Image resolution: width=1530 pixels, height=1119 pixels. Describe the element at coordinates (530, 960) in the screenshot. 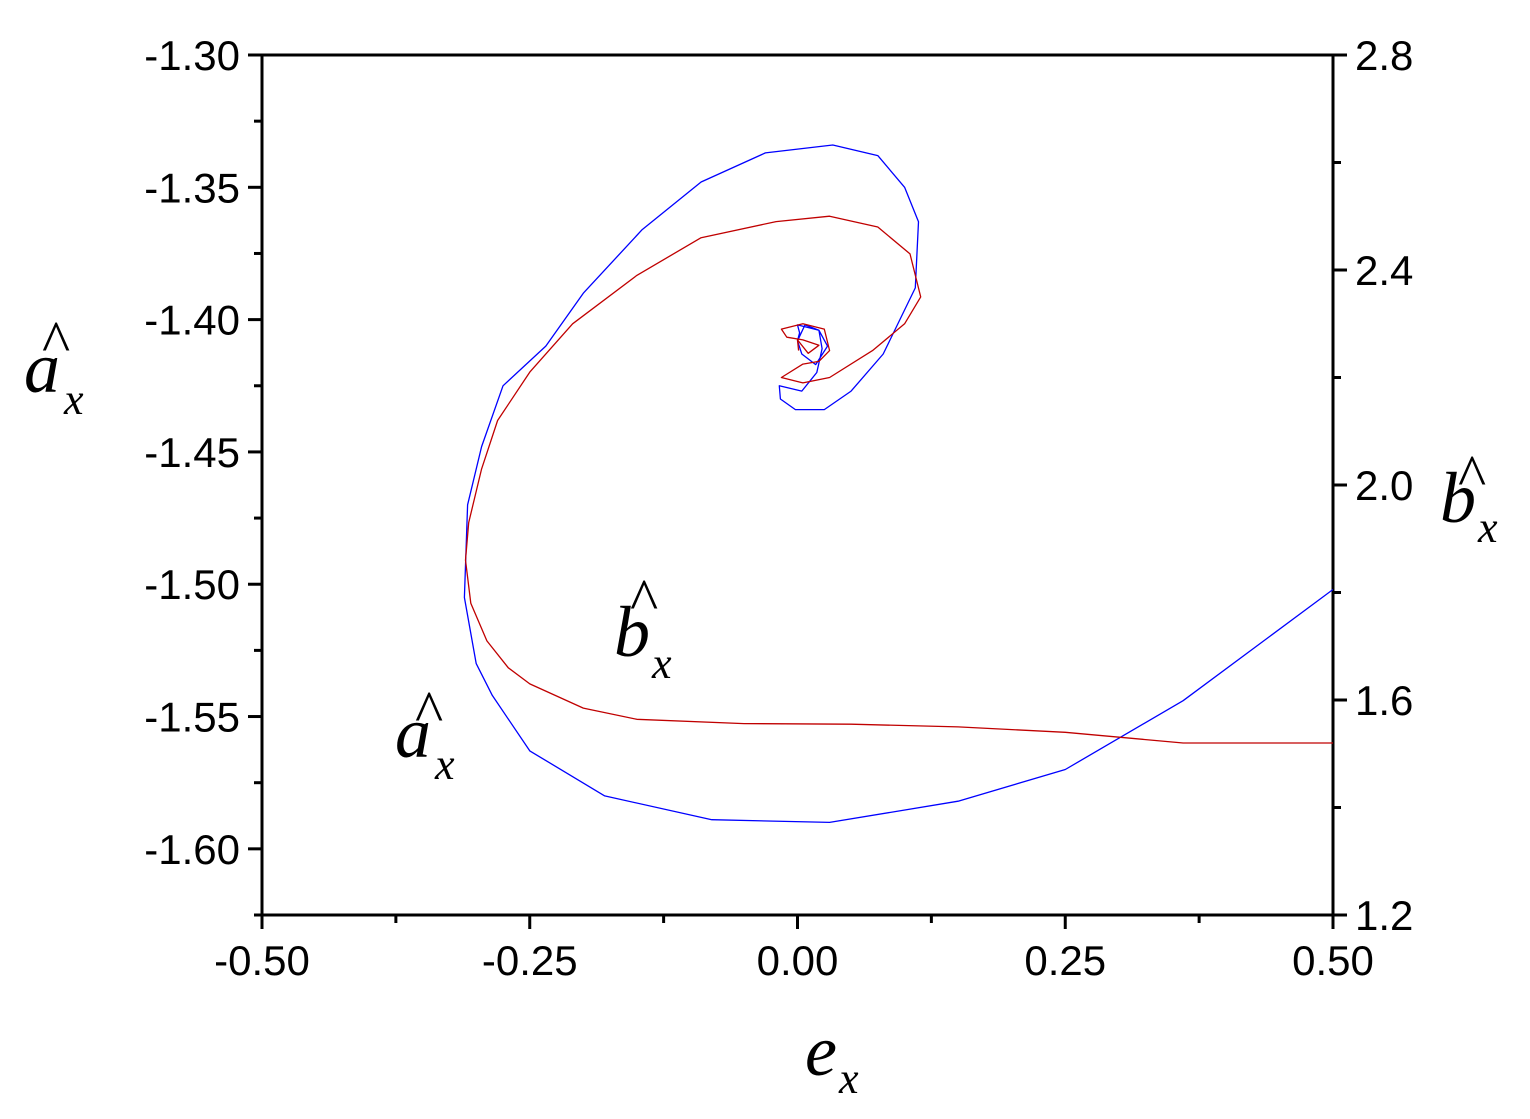

I see `x-tick-label: -0.25` at that location.